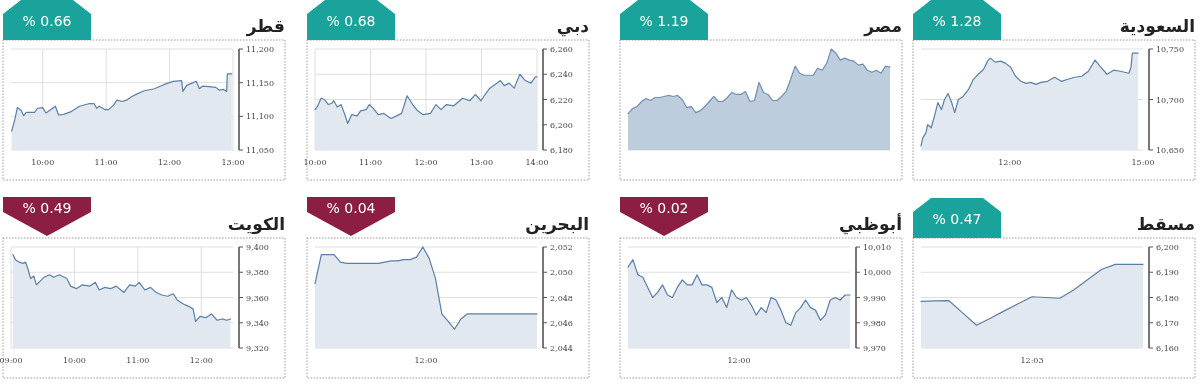  Describe the element at coordinates (257, 298) in the screenshot. I see `y-tick-label: 9,360` at that location.